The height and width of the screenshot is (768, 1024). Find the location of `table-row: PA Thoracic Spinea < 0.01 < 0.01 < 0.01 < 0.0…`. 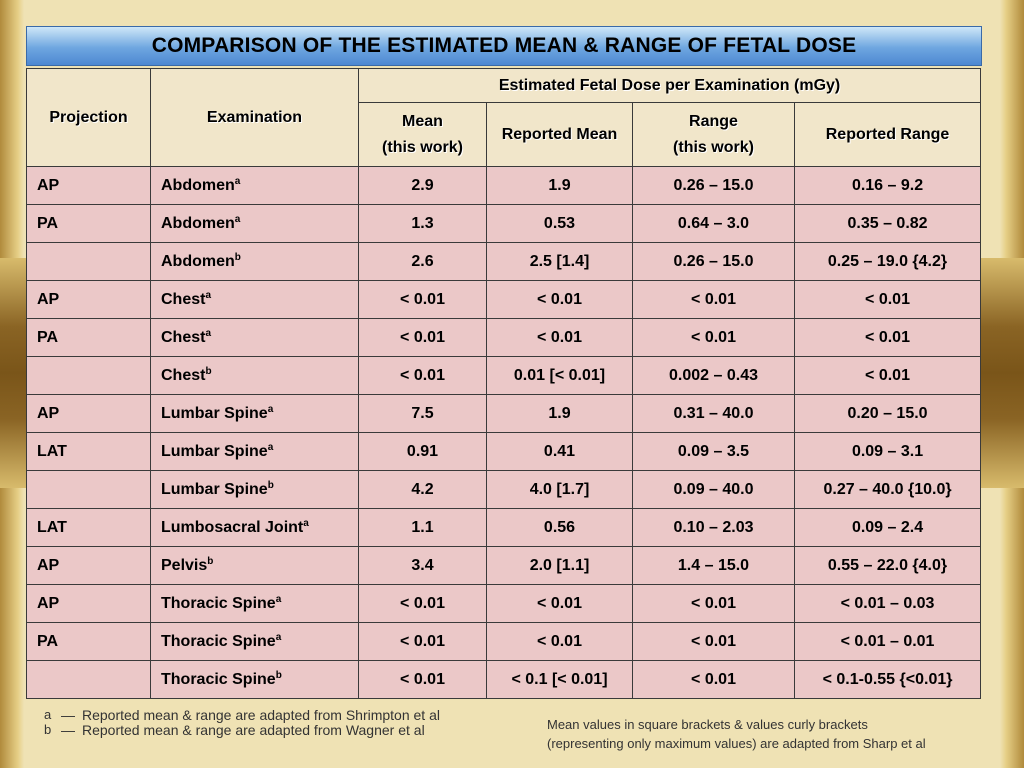

table-row: PA Thoracic Spinea < 0.01 < 0.01 < 0.01 < 0.0… is located at coordinates (504, 641).